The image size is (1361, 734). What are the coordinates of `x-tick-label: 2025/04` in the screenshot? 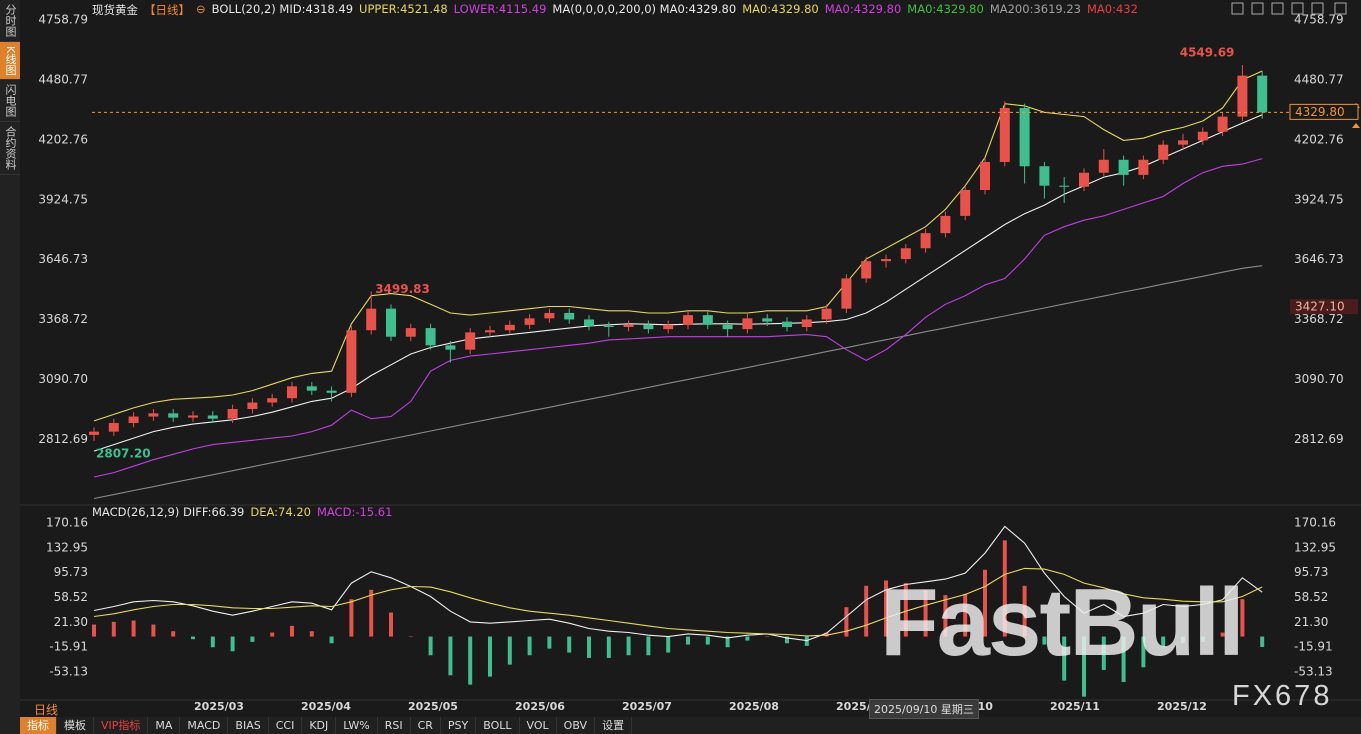 It's located at (326, 706).